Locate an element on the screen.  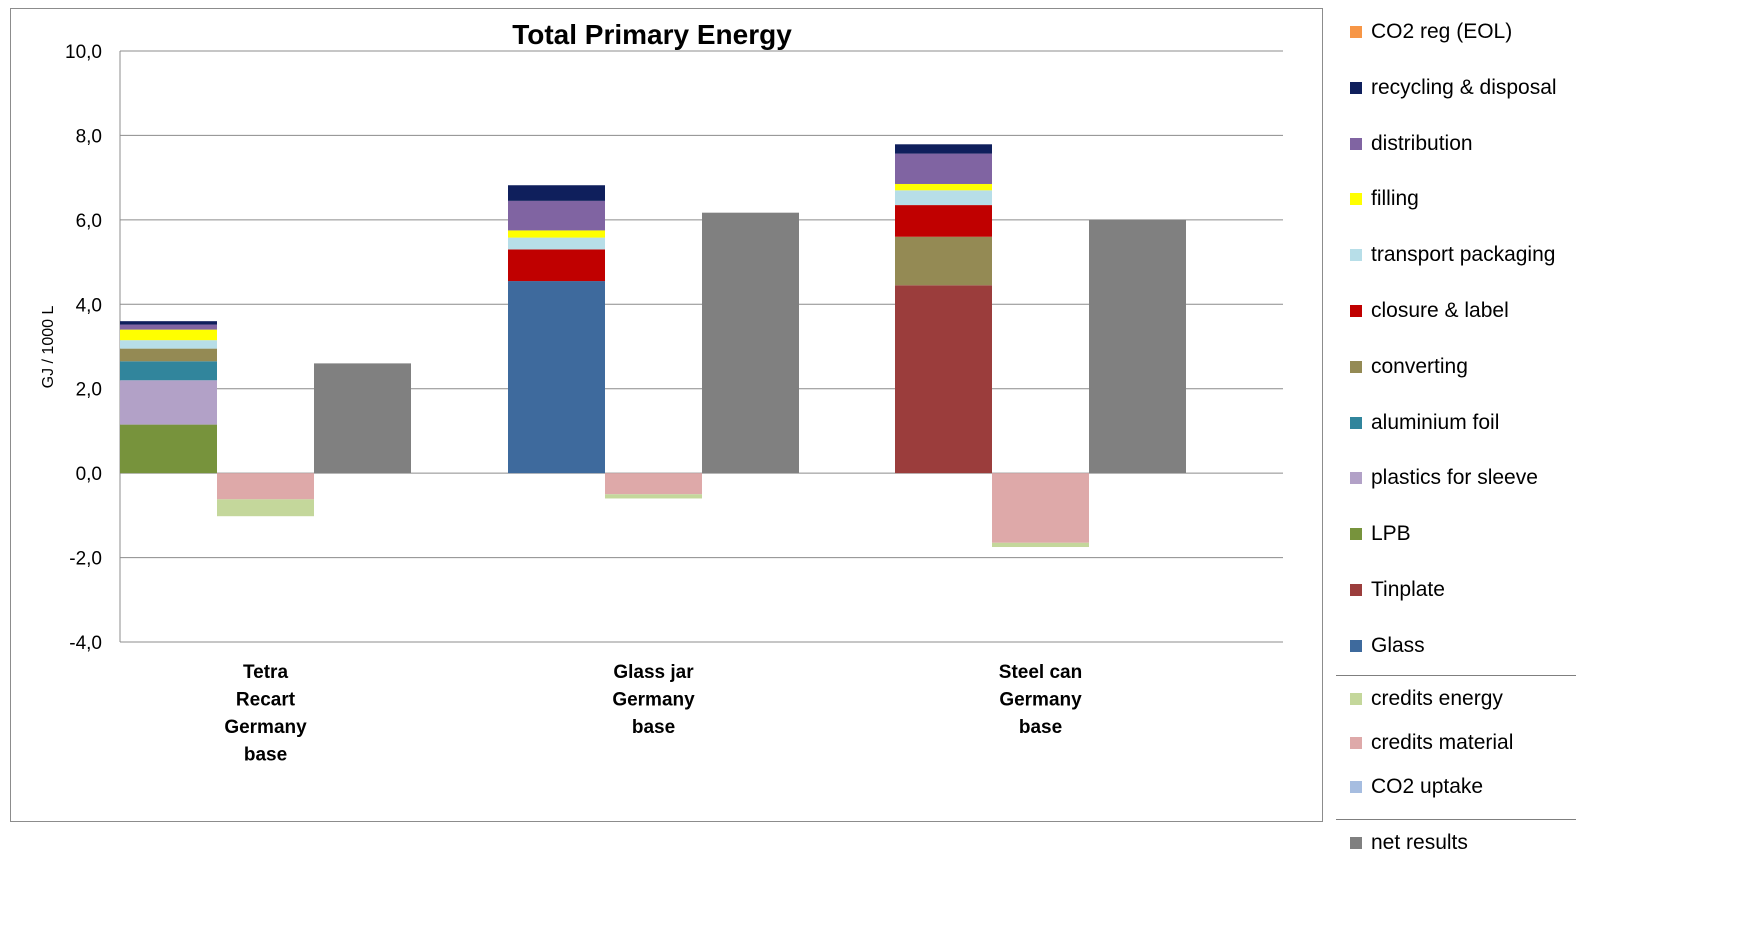
legend-item: distribution is located at coordinates (1411, 144).